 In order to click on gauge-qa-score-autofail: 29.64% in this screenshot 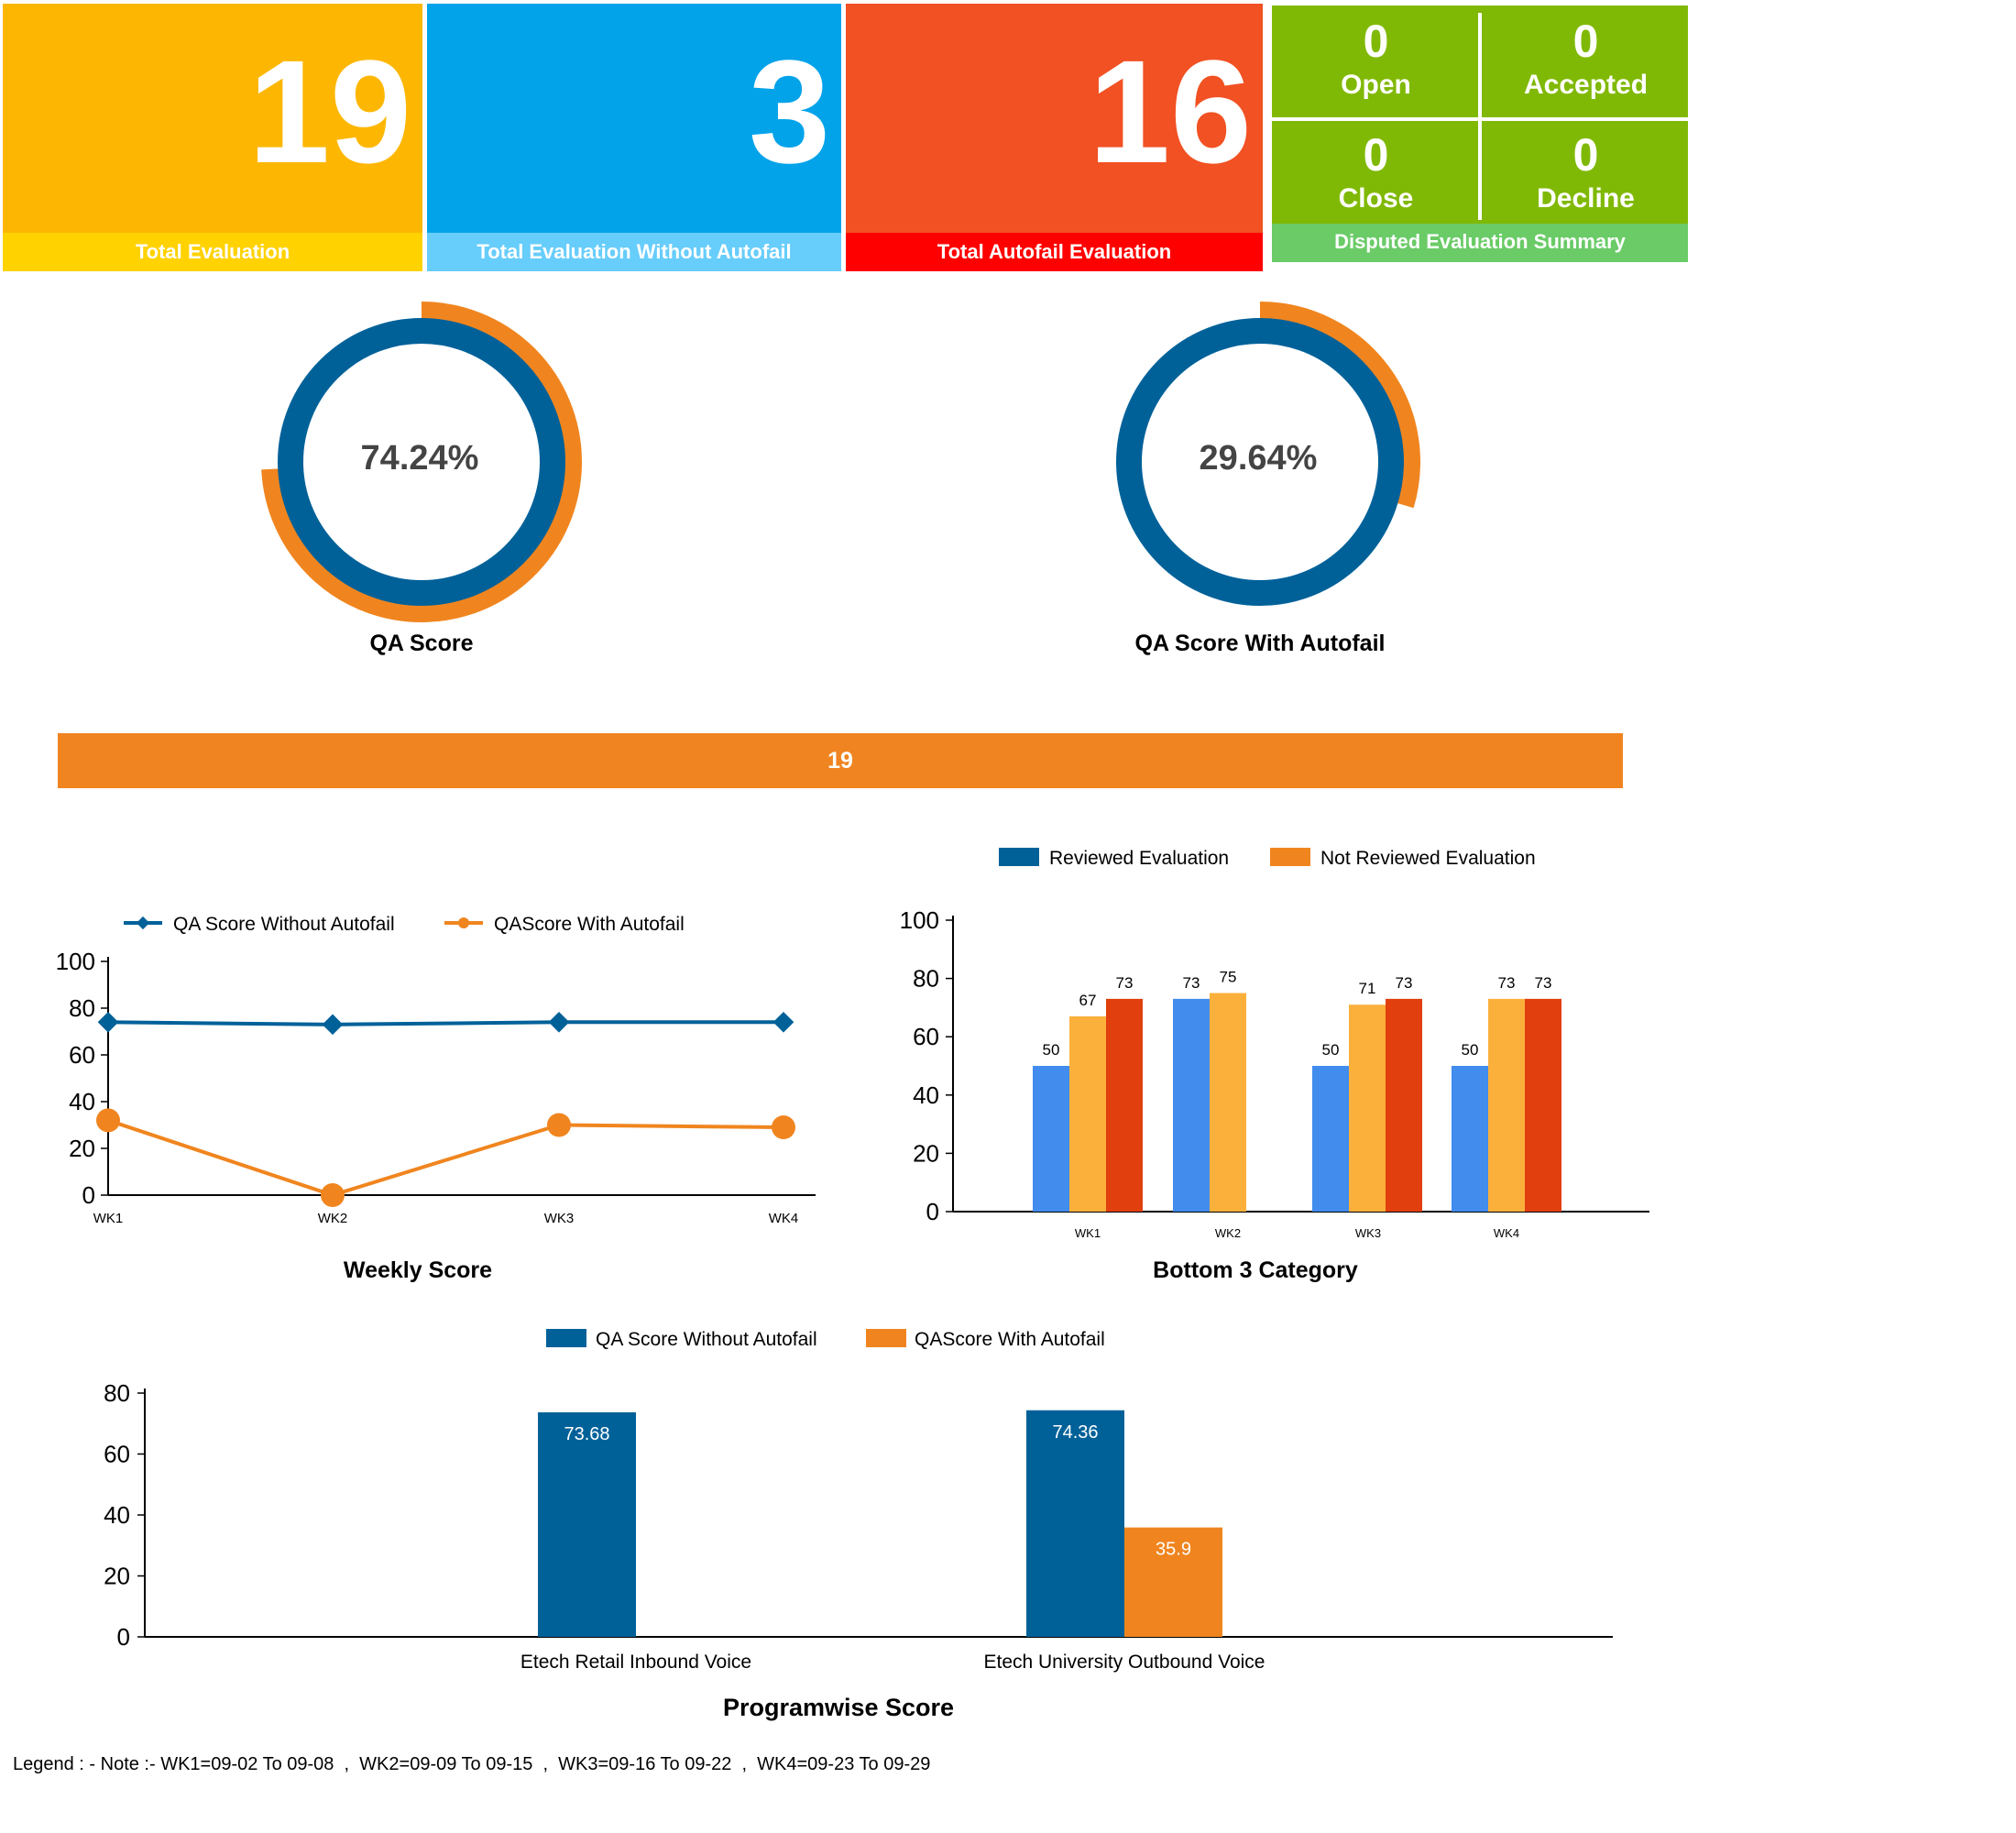, I will do `click(1268, 454)`.